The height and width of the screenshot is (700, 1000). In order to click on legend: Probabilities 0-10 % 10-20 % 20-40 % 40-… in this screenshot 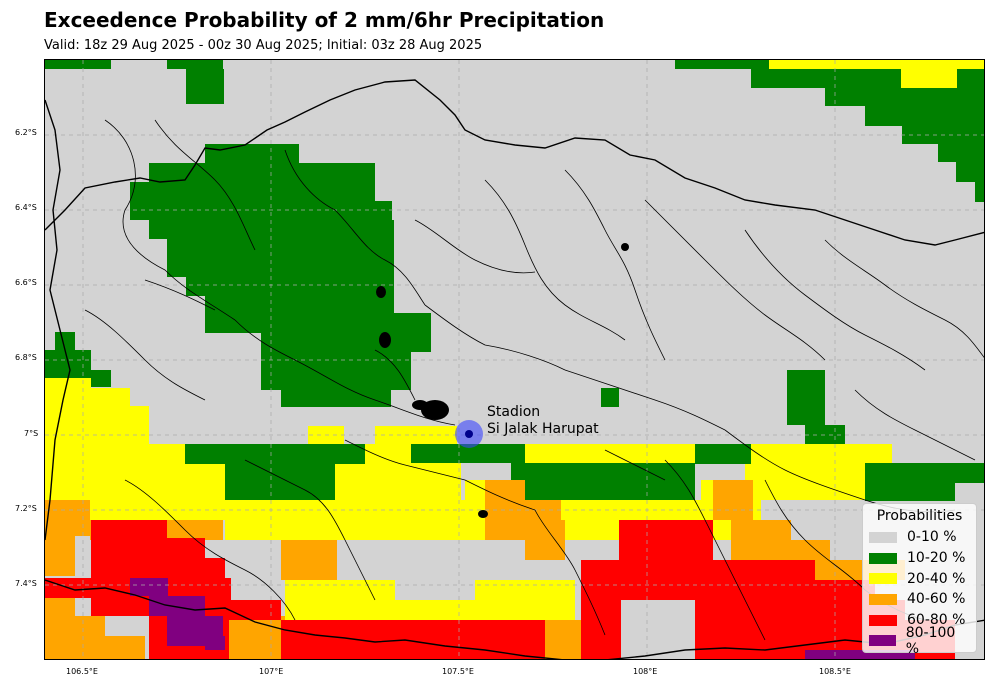, I will do `click(919, 580)`.